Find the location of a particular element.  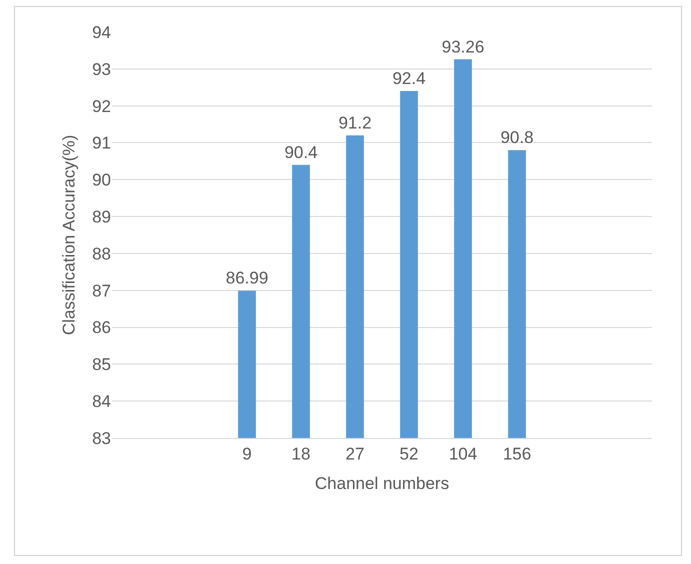

data-label: 90.4 is located at coordinates (301, 152).